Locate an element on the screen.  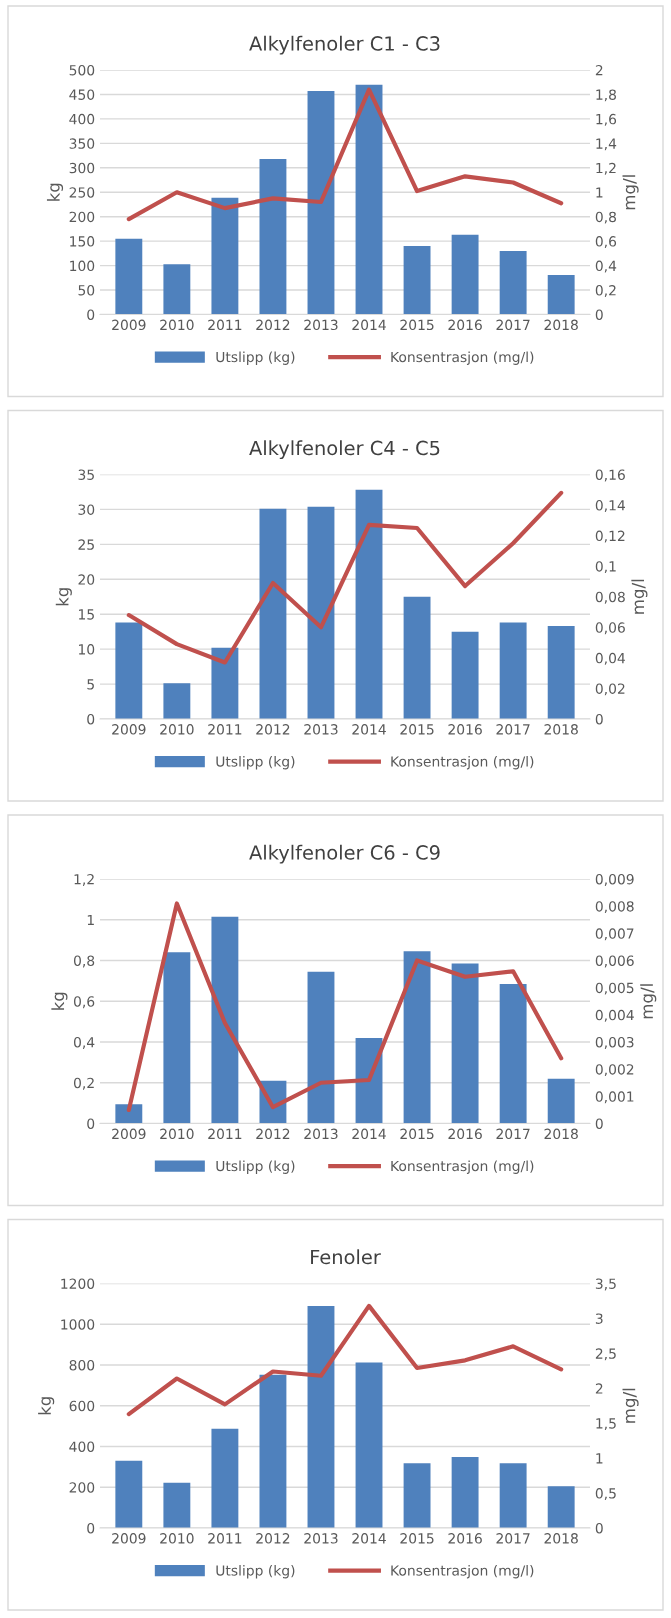
y2-tick-label: 0,02 is located at coordinates (610, 689).